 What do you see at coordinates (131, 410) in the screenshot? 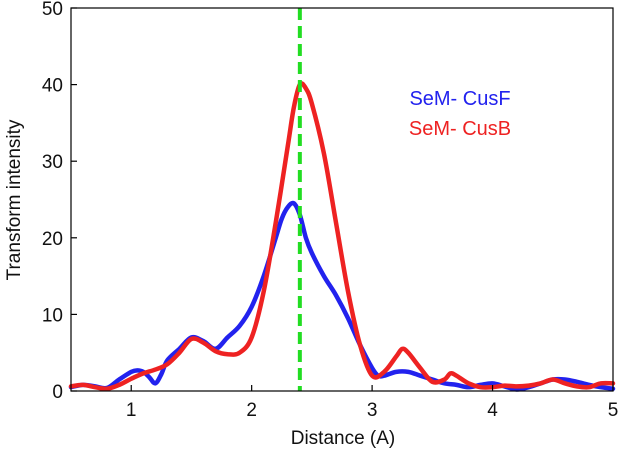
I see `x-tick-label: 1` at bounding box center [131, 410].